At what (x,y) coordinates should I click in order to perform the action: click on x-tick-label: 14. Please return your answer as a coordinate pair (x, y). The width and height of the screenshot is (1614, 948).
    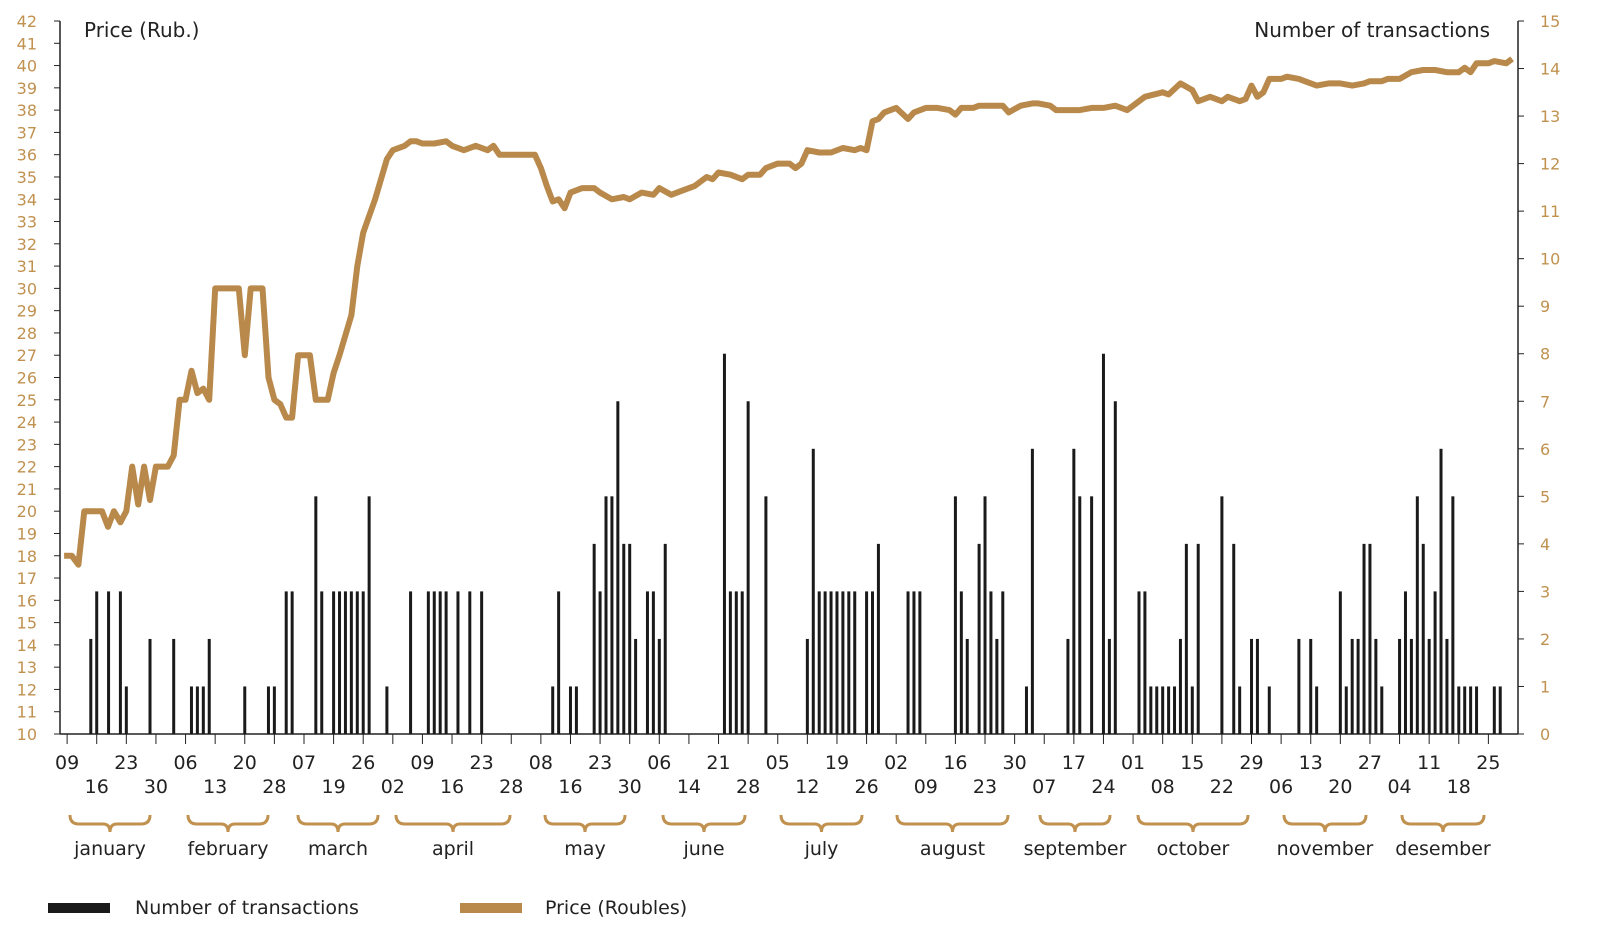
    Looking at the image, I should click on (689, 787).